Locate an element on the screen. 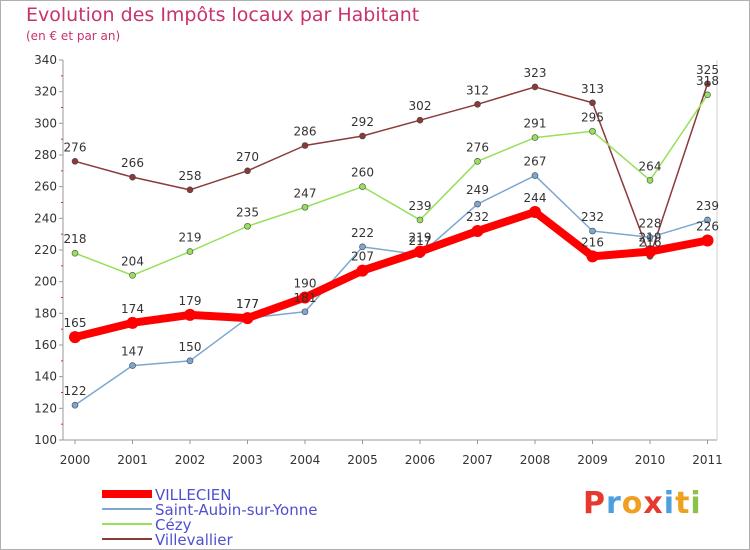  logo-letter: x is located at coordinates (653, 503).